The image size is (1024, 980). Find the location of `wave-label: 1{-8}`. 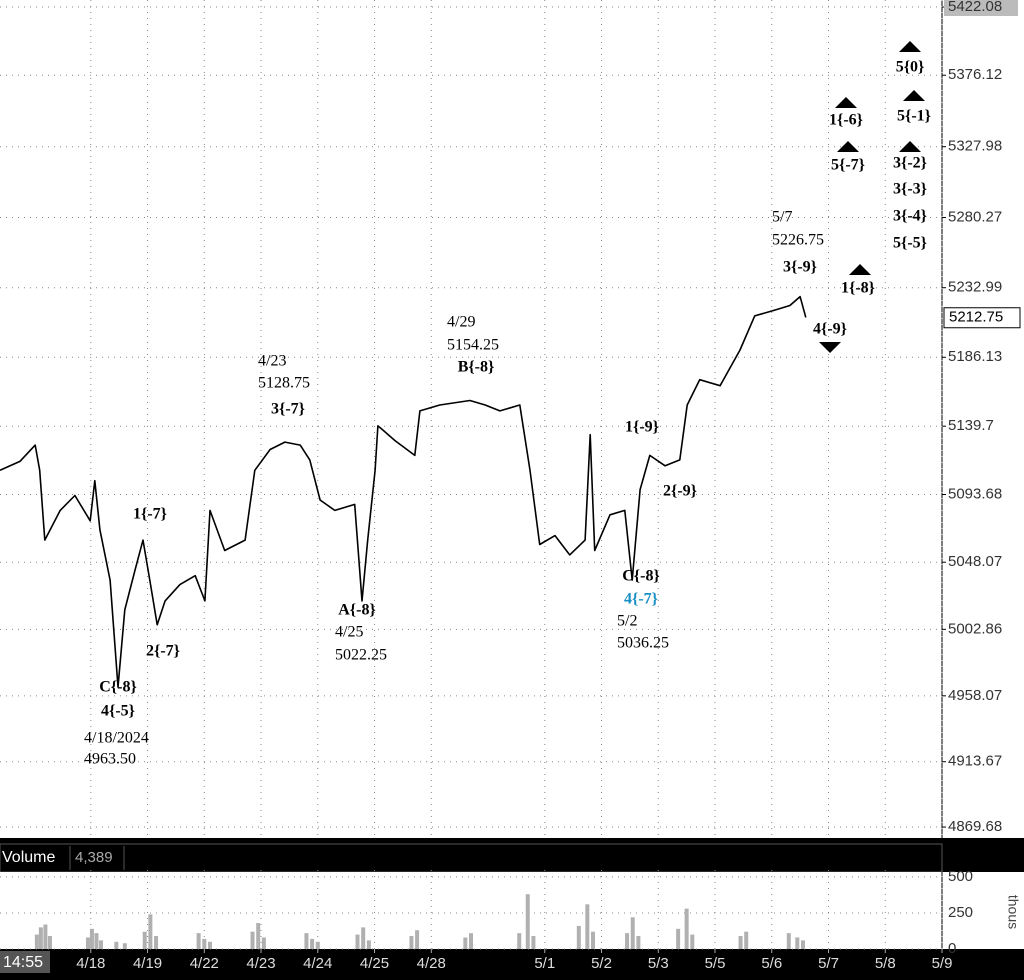

wave-label: 1{-8} is located at coordinates (858, 288).